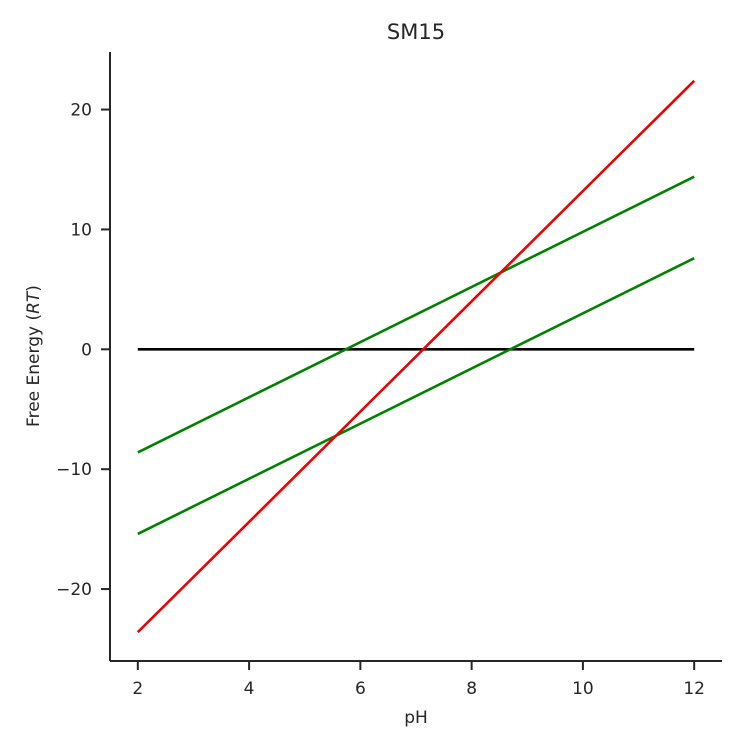  Describe the element at coordinates (81, 111) in the screenshot. I see `y-tick-label: 20` at that location.